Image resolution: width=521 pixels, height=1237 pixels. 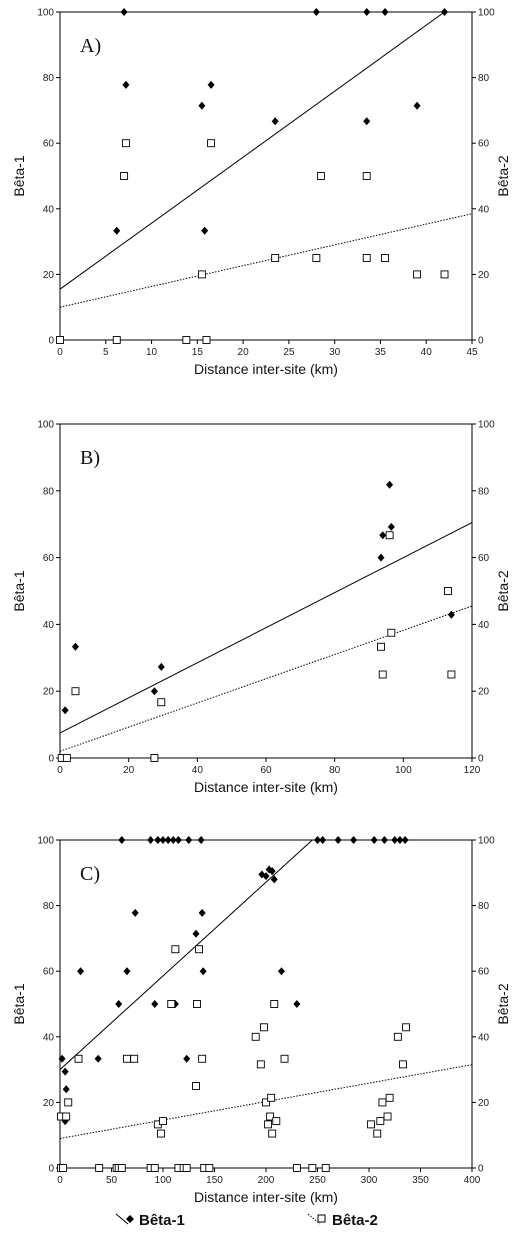 I want to click on x-tick-label: 350, so click(x=420, y=1180).